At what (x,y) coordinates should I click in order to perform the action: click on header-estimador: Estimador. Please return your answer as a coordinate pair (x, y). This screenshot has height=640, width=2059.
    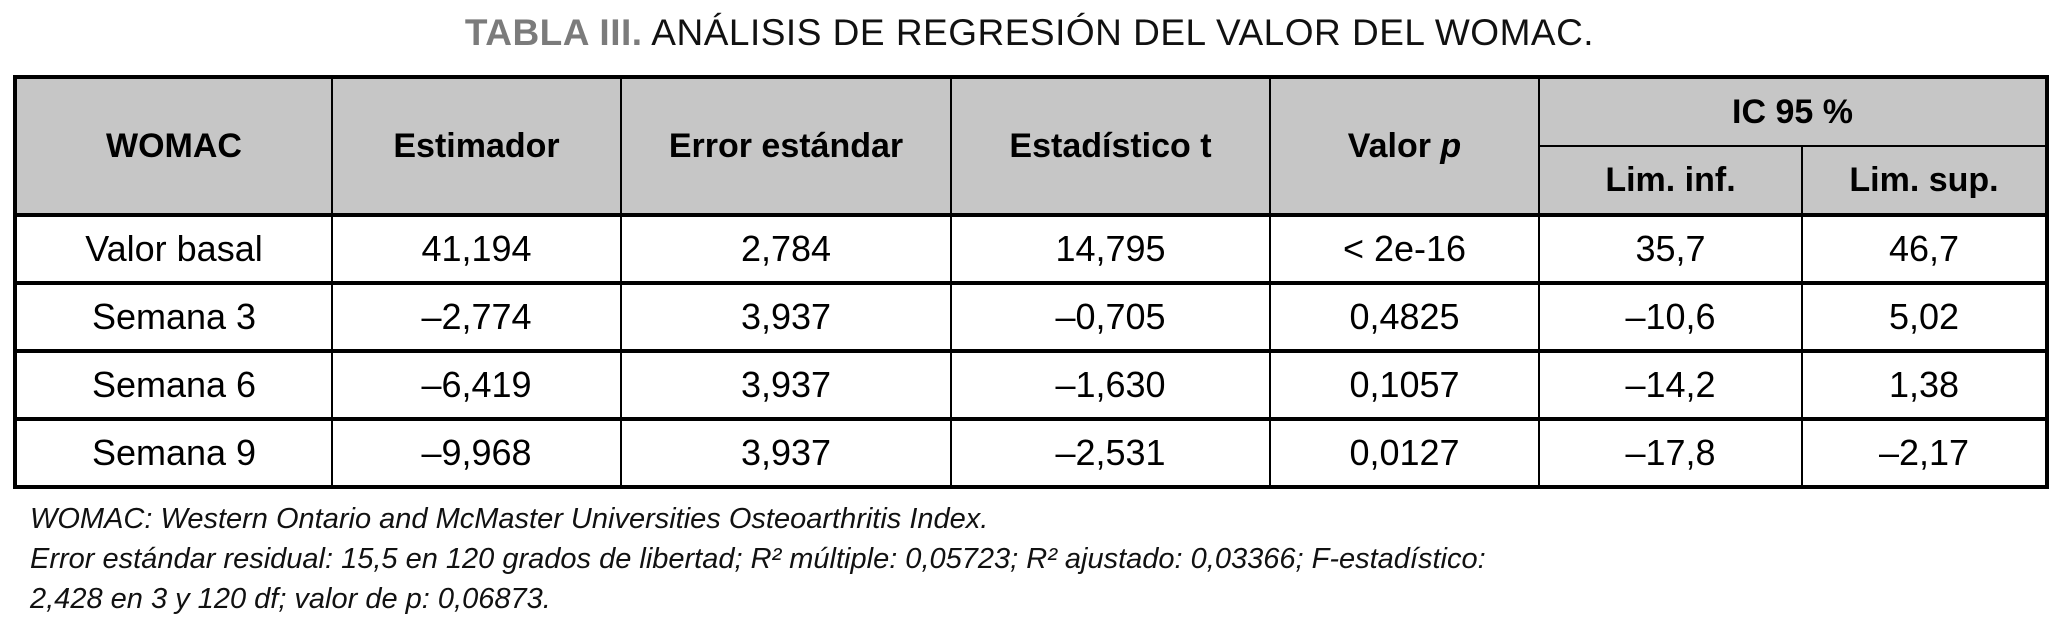
    Looking at the image, I should click on (476, 146).